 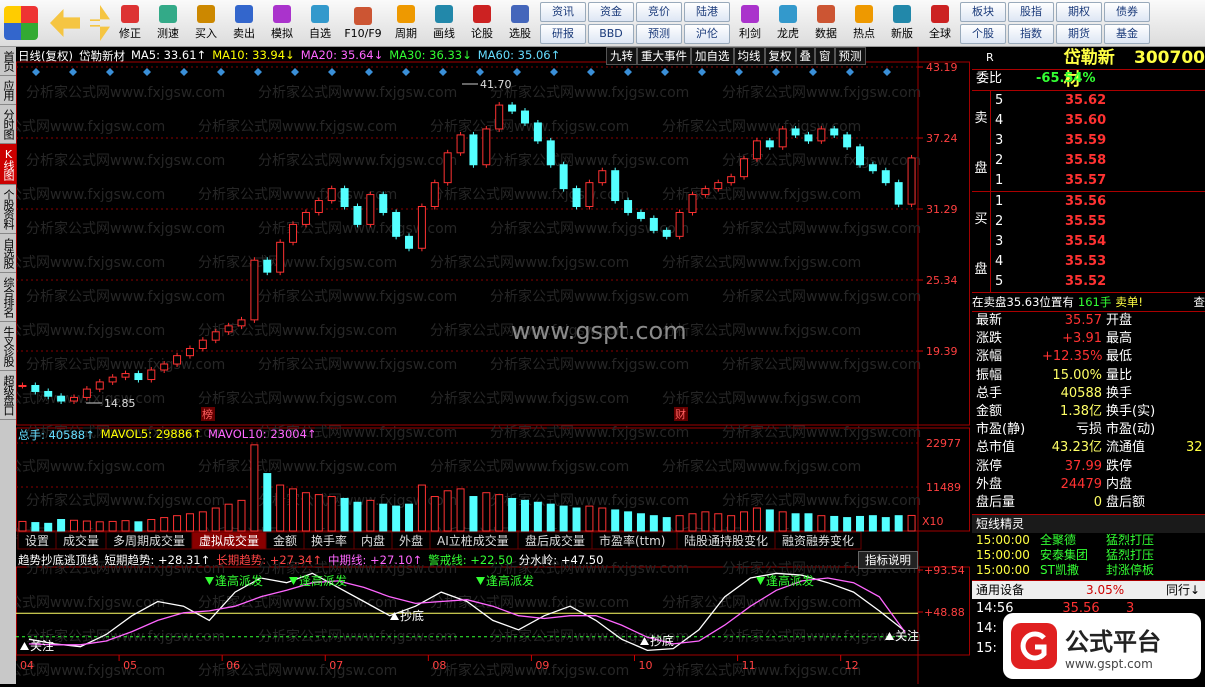 I want to click on indicator-tab: 金额, so click(x=285, y=540).